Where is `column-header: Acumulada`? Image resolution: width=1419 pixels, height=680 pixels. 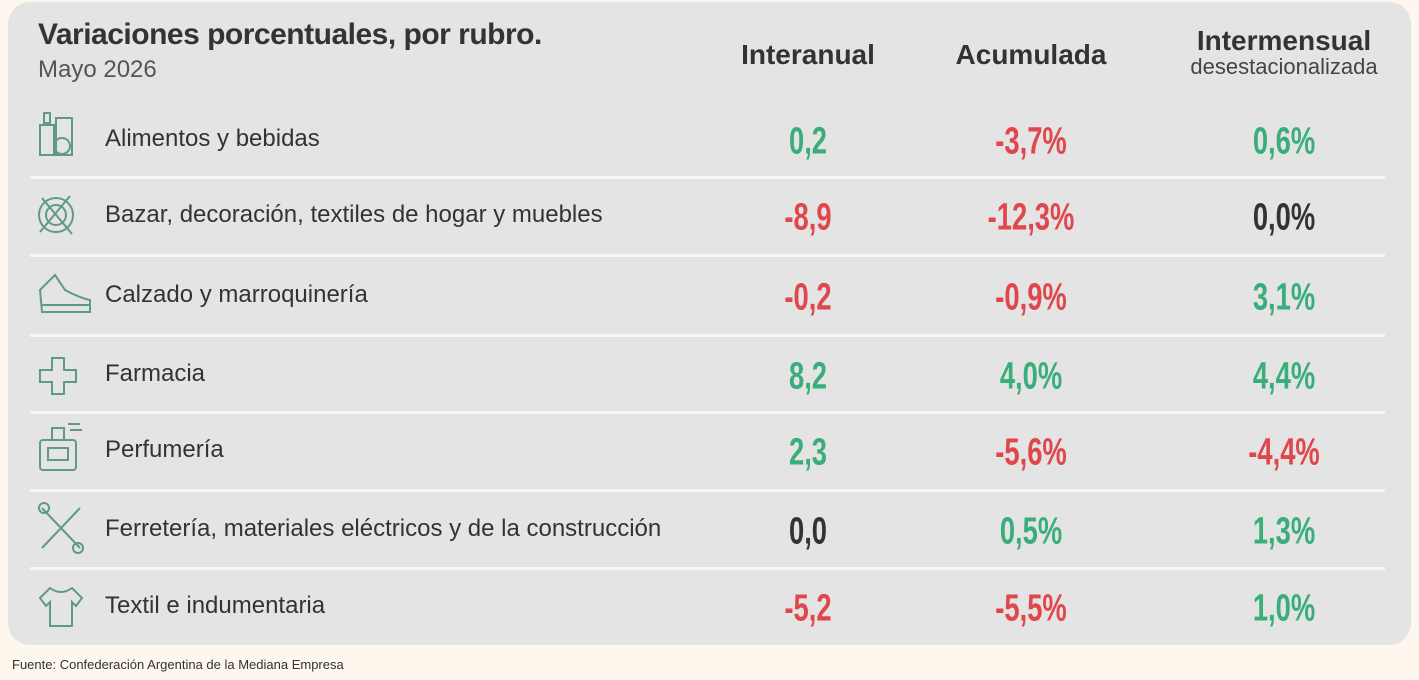 column-header: Acumulada is located at coordinates (1031, 55).